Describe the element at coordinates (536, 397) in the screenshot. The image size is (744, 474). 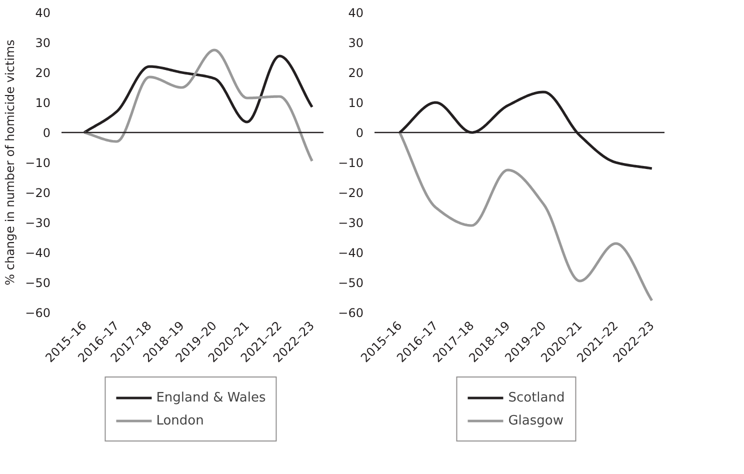
I see `legend-label: Scotland` at that location.